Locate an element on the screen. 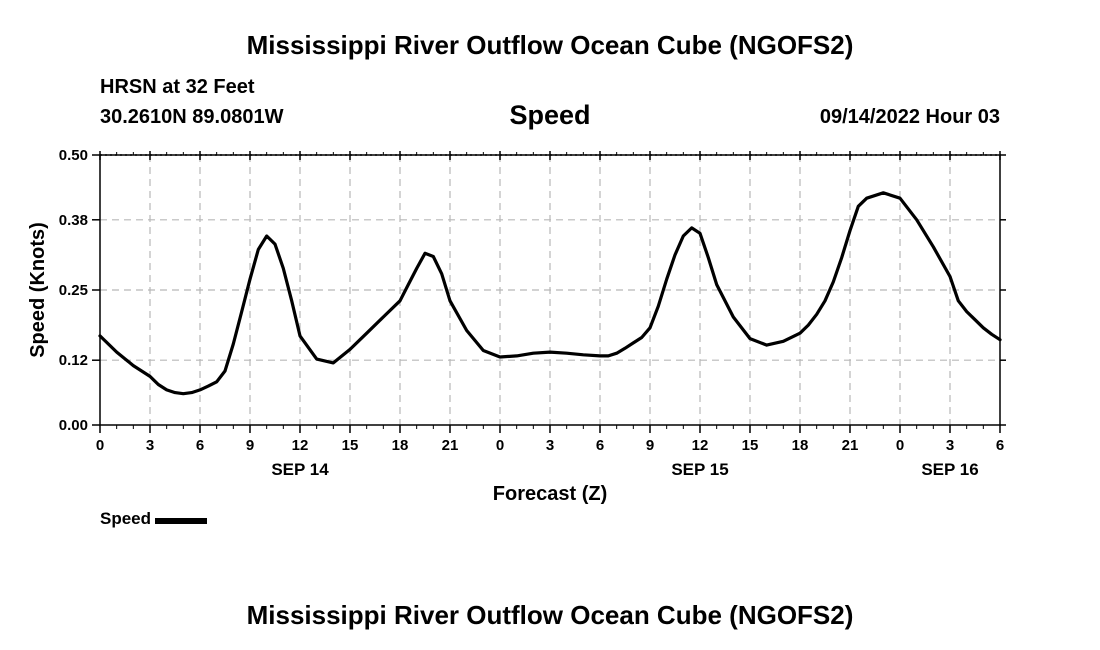  chart-title: Speed is located at coordinates (550, 115).